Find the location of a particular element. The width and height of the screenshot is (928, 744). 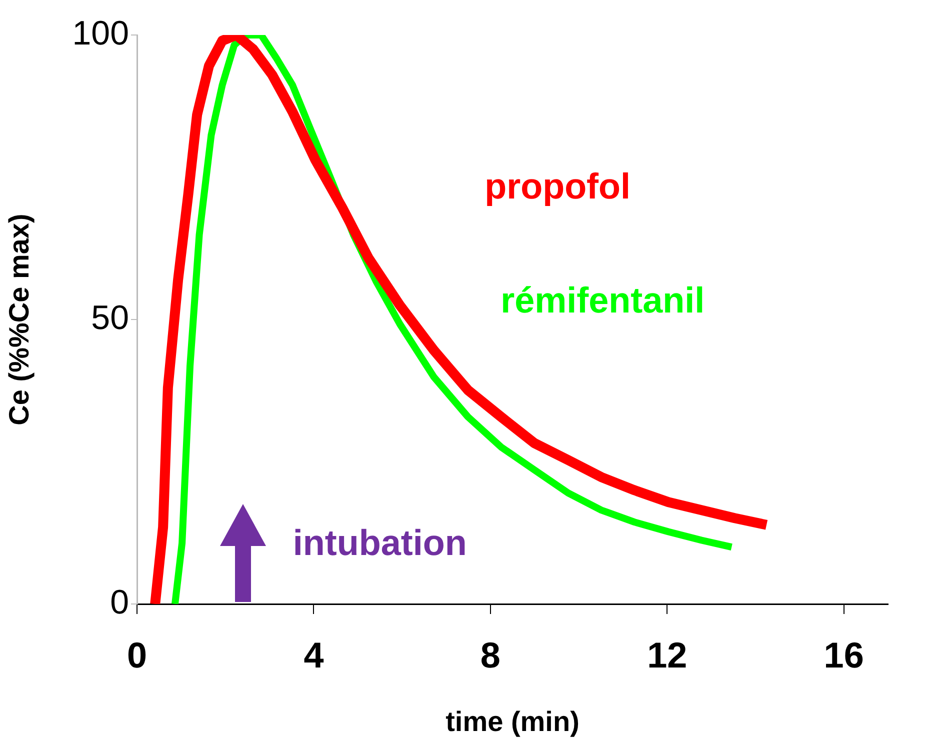

x-tick-label: 4 is located at coordinates (314, 655).